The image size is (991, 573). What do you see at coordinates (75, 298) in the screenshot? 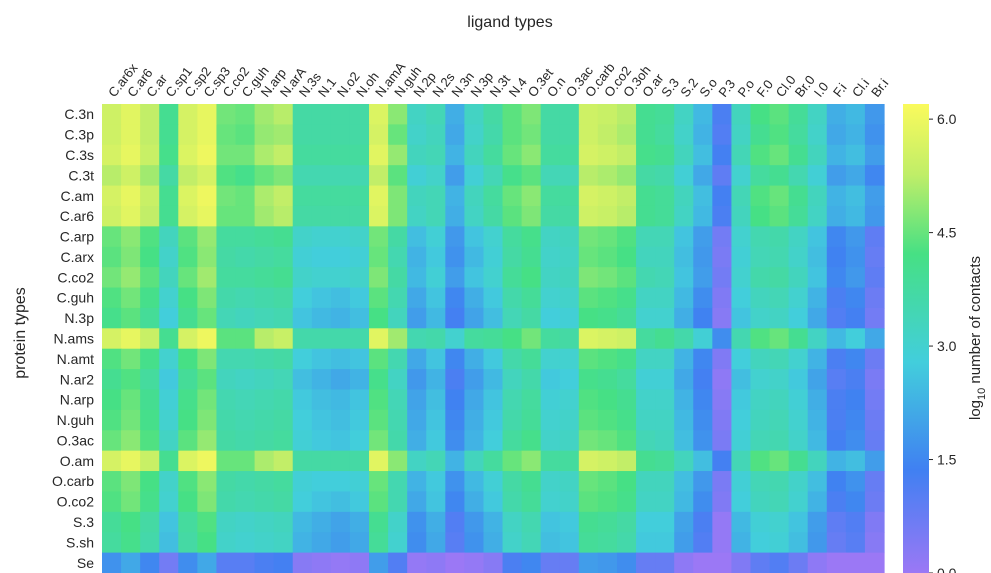
I see `row-label: C.guh` at bounding box center [75, 298].